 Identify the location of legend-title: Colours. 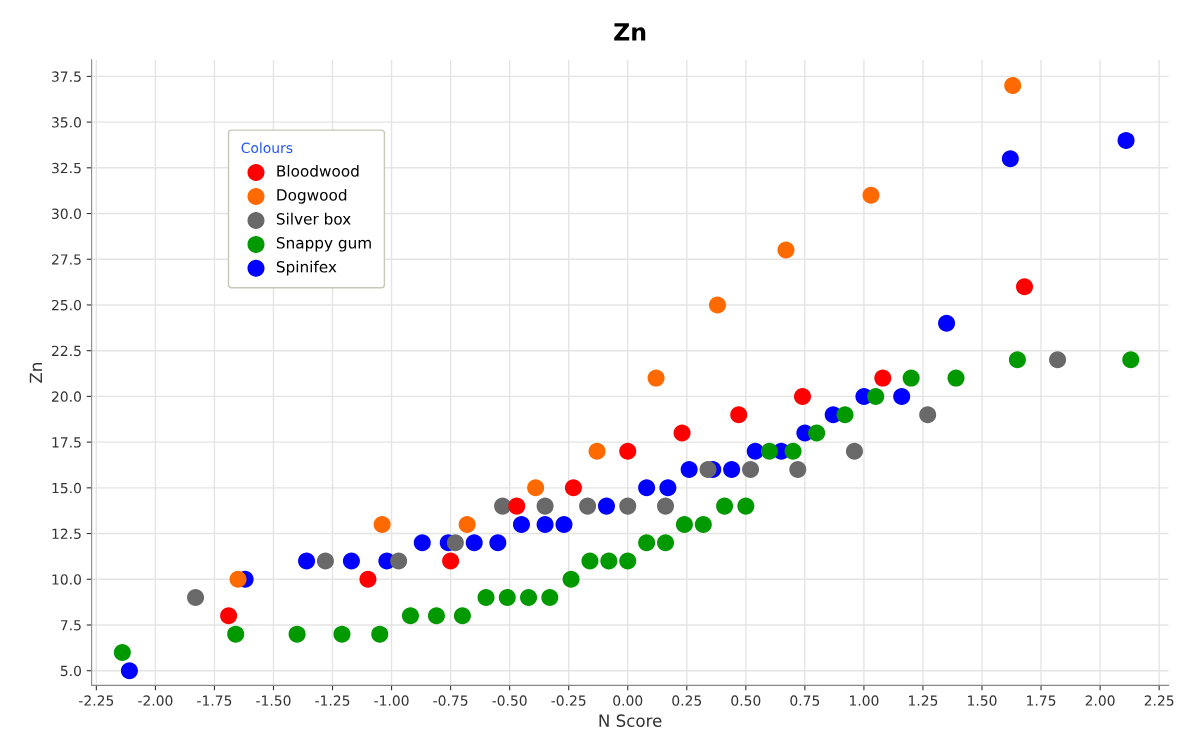
(267, 148).